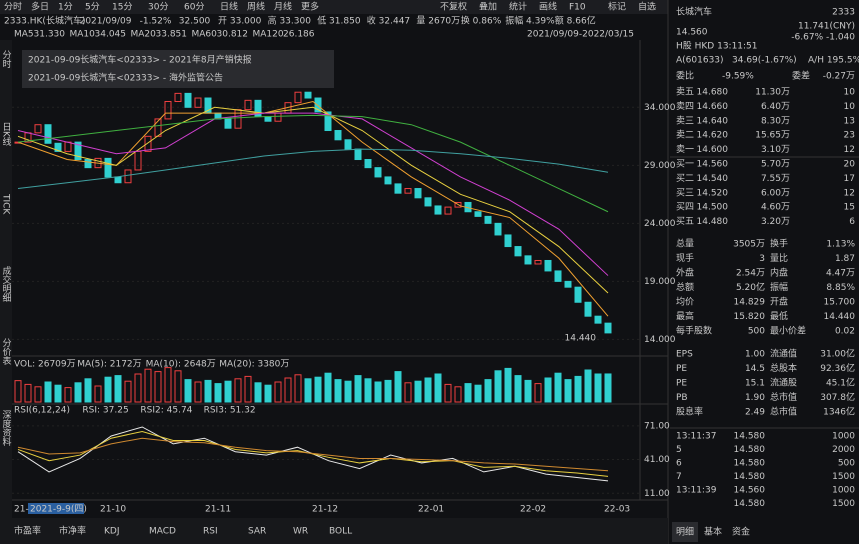  I want to click on toolbar-tool: 统计, so click(518, 7).